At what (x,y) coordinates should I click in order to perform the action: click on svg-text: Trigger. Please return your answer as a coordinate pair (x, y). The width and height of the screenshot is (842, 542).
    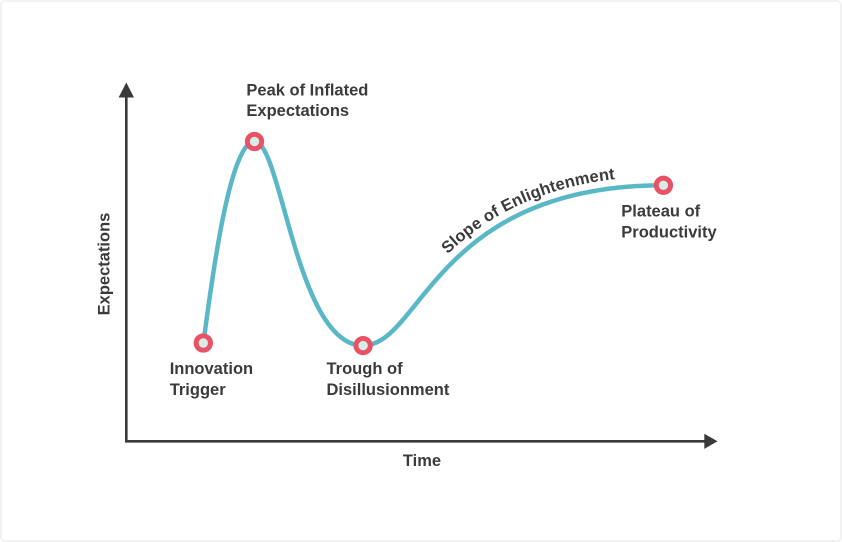
    Looking at the image, I should click on (198, 390).